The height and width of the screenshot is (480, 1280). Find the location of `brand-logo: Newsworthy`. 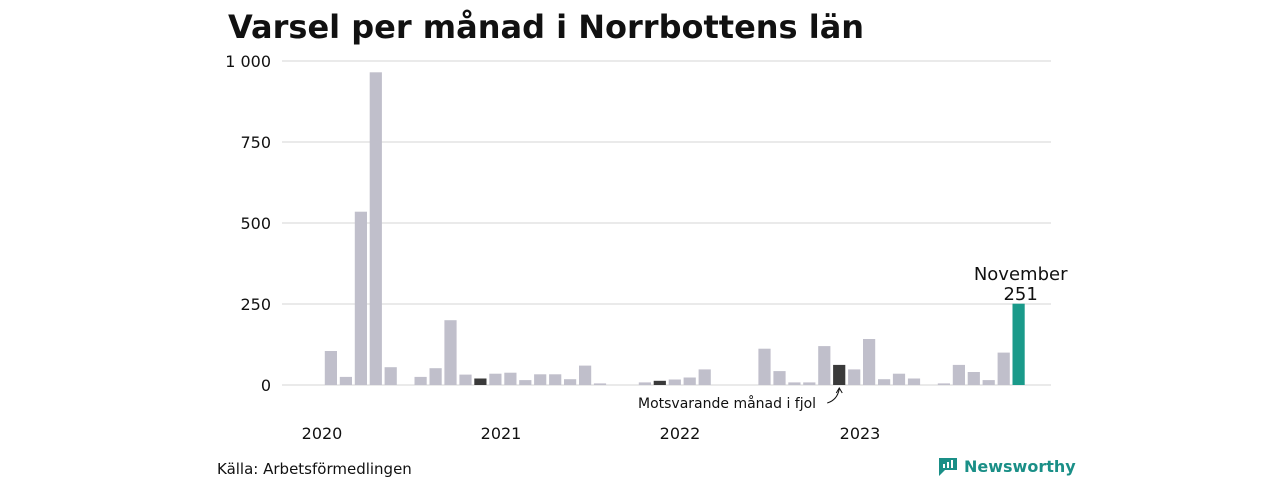

brand-logo: Newsworthy is located at coordinates (1007, 466).